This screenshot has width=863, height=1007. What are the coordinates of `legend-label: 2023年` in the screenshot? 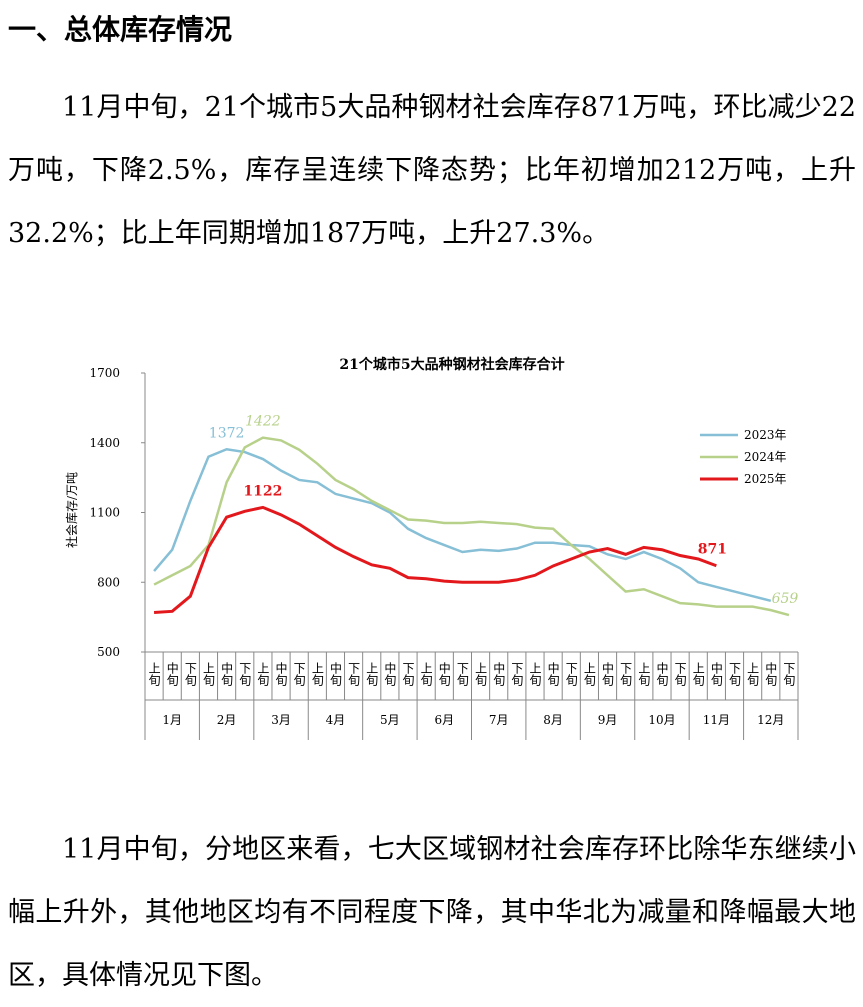 It's located at (765, 435).